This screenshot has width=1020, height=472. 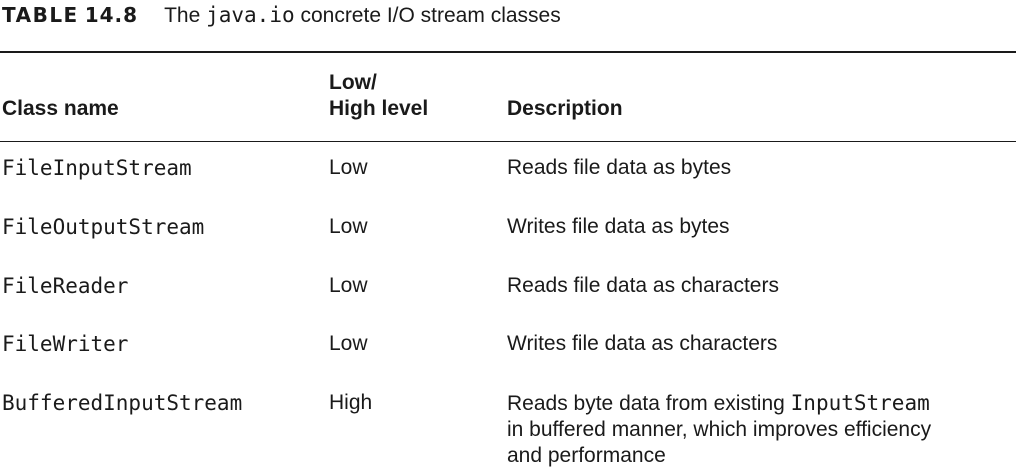 What do you see at coordinates (618, 226) in the screenshot?
I see `description-cell: Writes file data as bytes` at bounding box center [618, 226].